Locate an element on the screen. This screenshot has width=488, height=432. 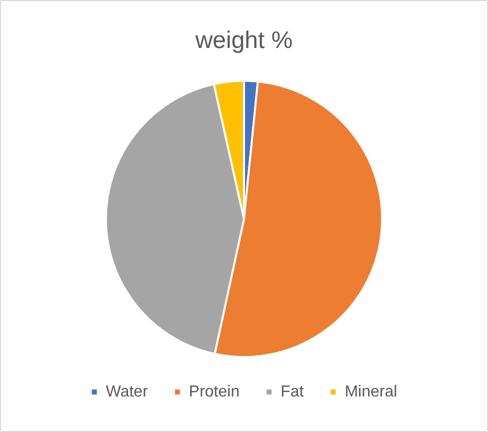
legend-label: Mineral is located at coordinates (371, 391).